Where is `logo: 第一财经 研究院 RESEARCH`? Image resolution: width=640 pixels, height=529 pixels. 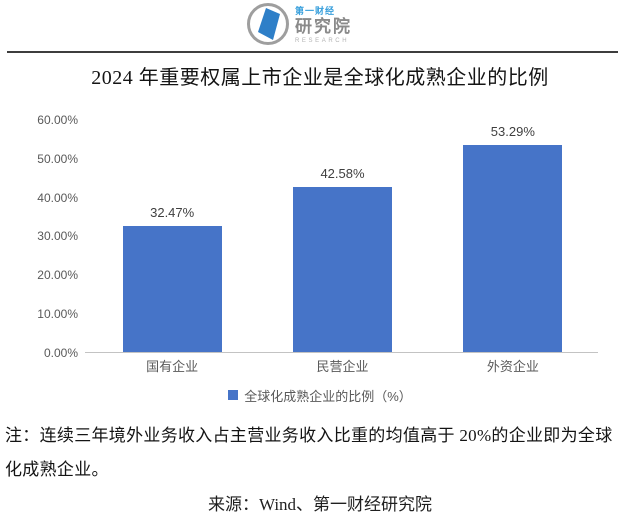
logo: 第一财经 研究院 RESEARCH is located at coordinates (299, 24).